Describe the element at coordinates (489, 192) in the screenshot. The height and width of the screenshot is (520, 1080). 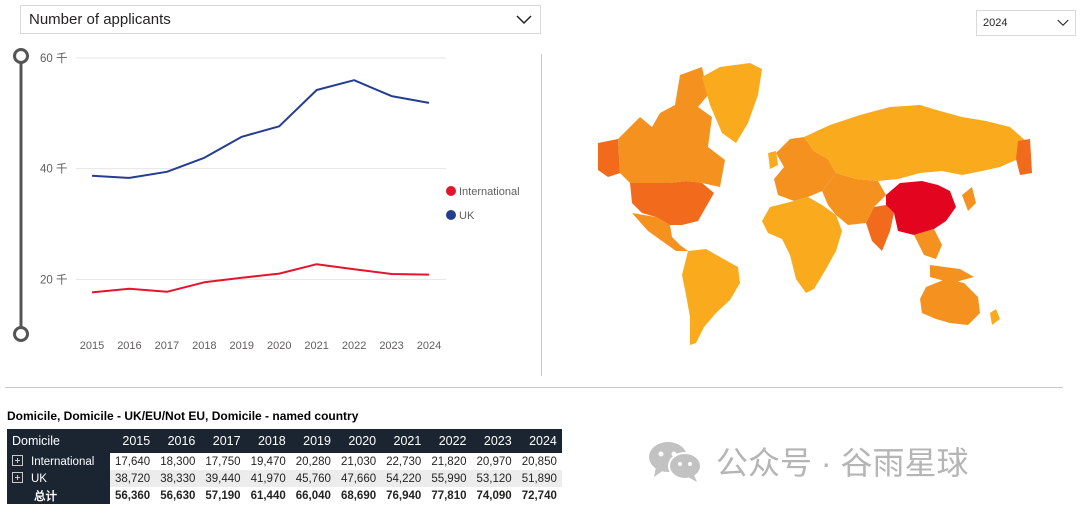
I see `legend-label: International` at that location.